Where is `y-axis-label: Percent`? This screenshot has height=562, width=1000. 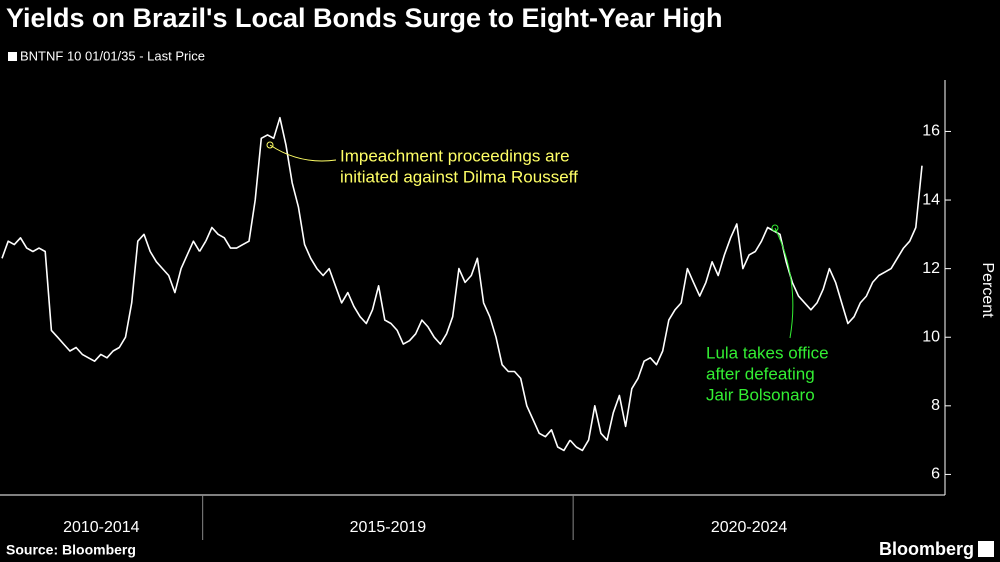 y-axis-label: Percent is located at coordinates (987, 290).